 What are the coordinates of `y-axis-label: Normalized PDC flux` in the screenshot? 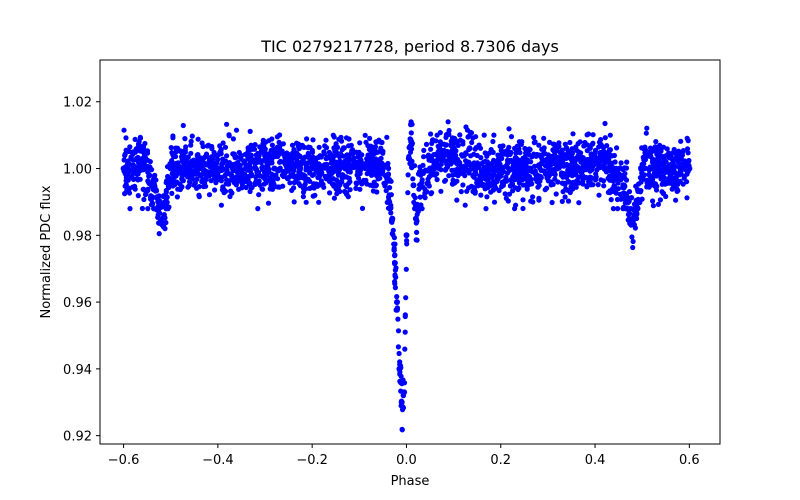 It's located at (46, 251).